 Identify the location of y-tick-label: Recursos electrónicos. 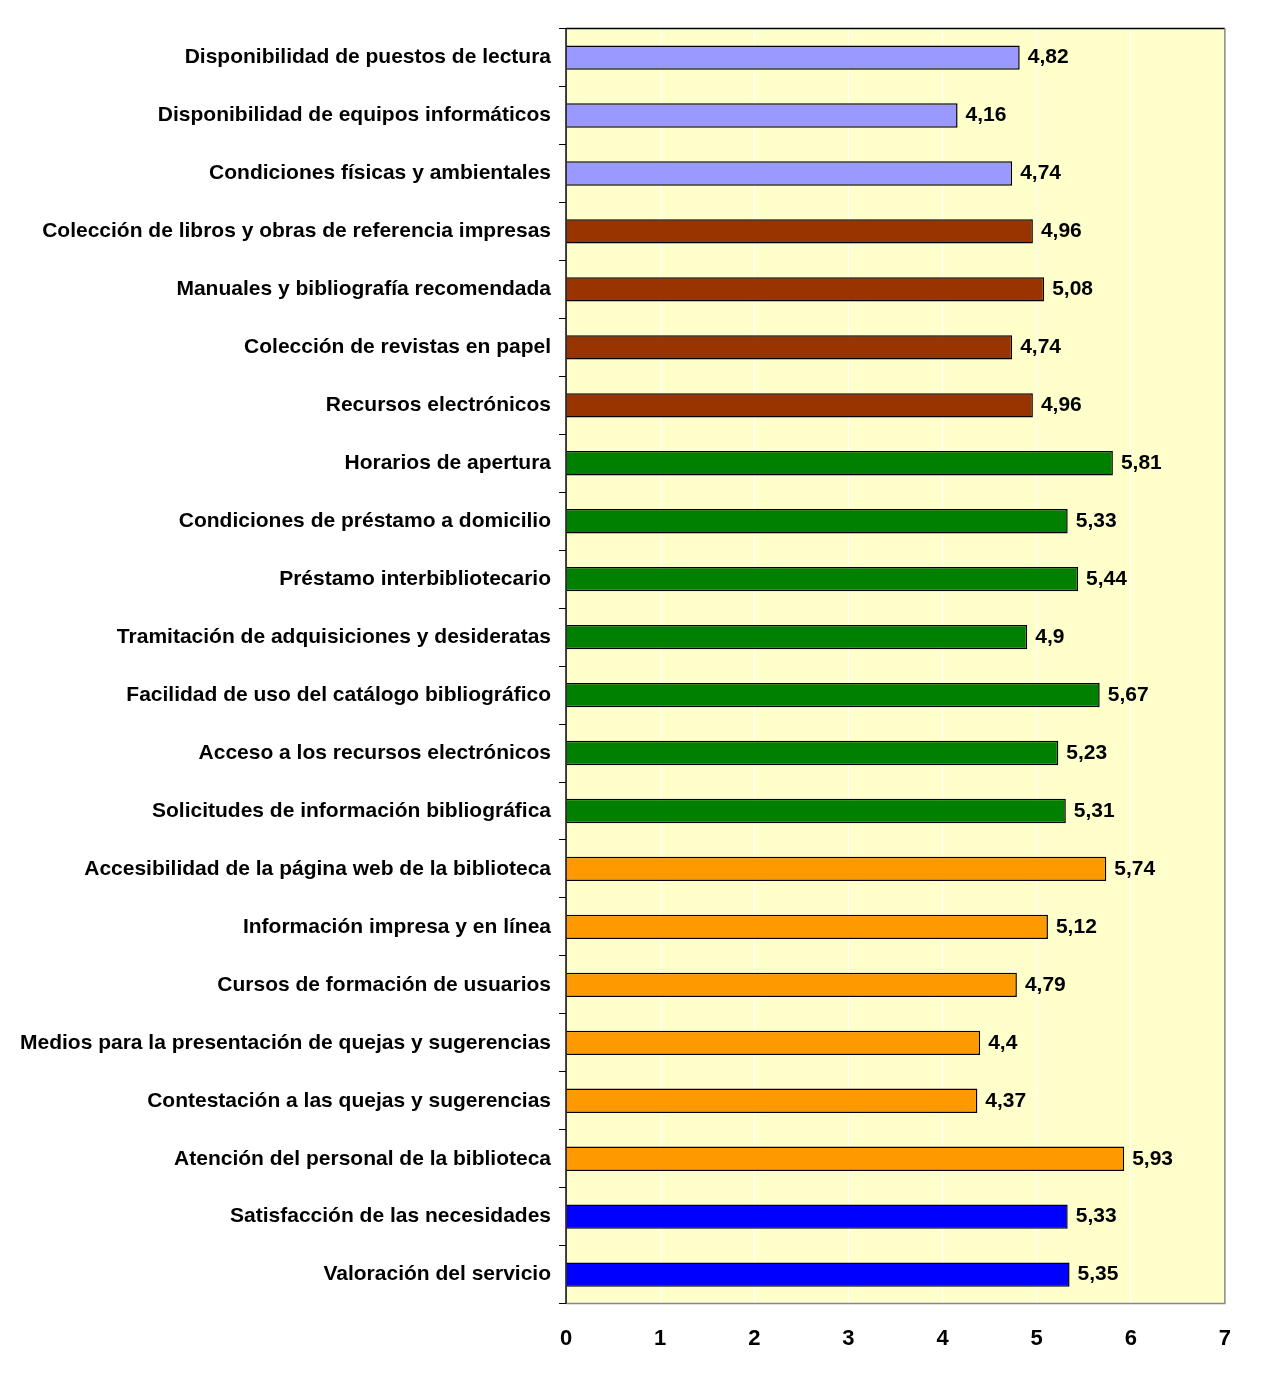
(438, 404).